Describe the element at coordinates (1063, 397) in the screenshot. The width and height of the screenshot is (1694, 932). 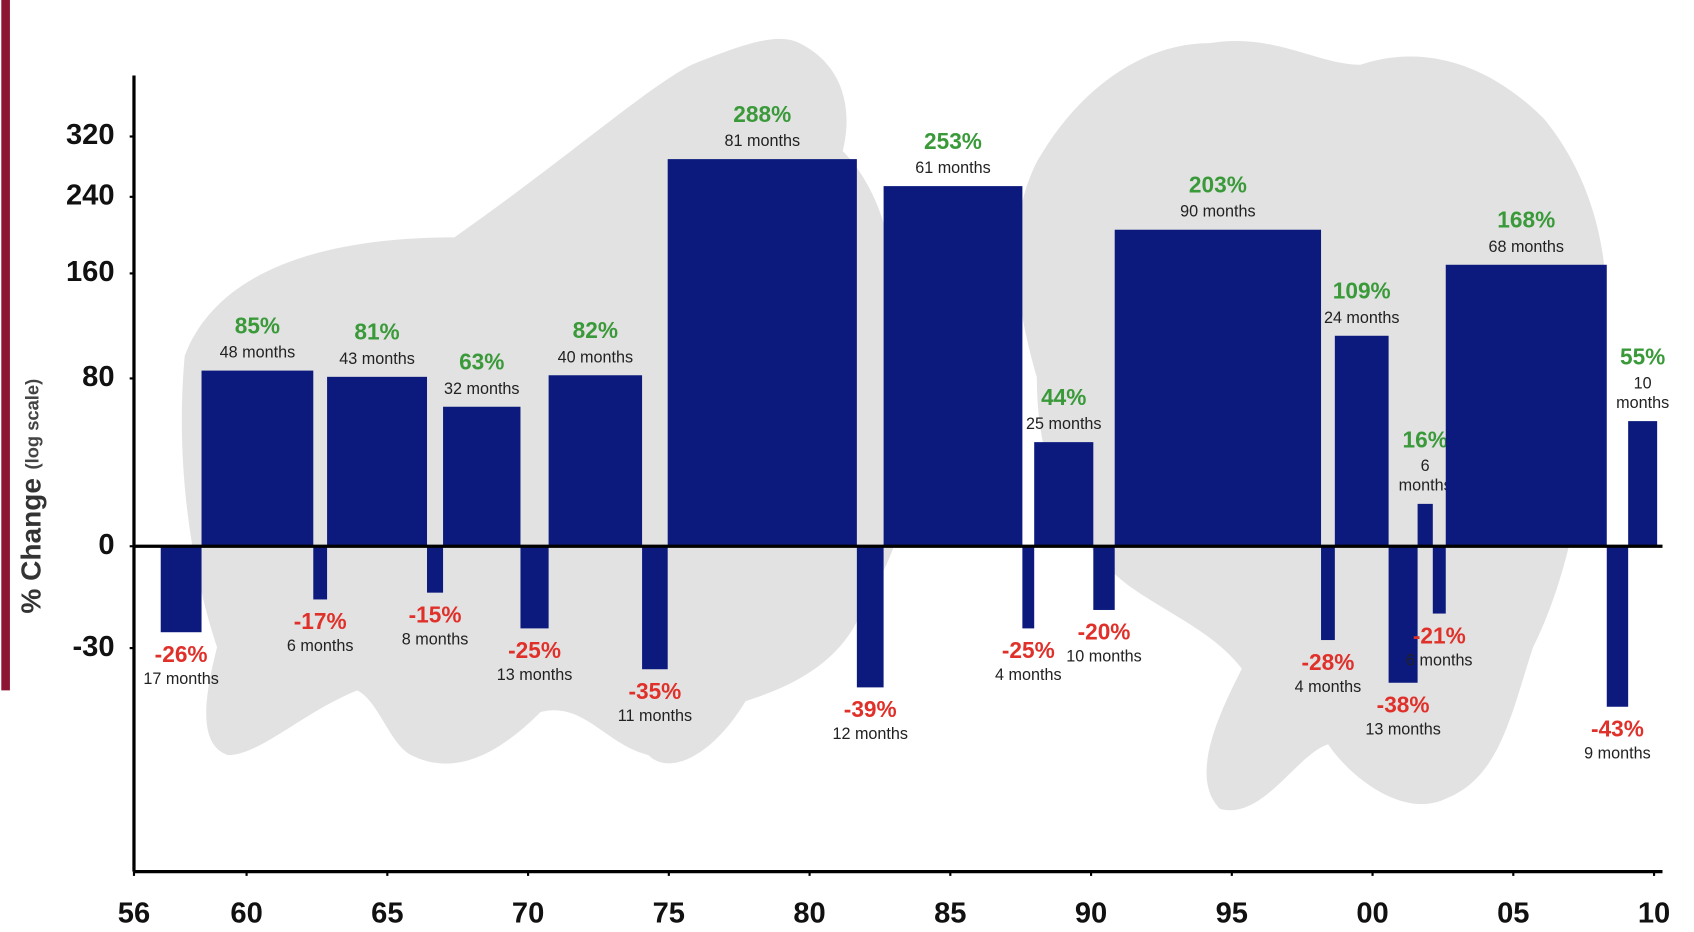
I see `value-label: 44%` at that location.